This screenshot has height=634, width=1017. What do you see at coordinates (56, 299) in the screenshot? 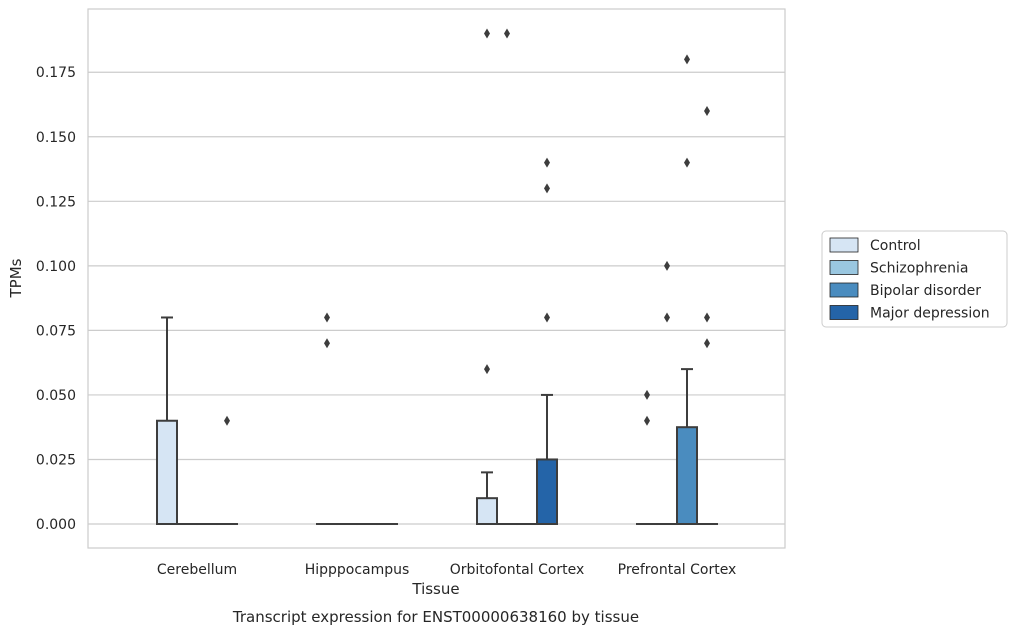
I see `y-tick-labels: 0.000 0.025 0.050 0.075 0.100 0.125 0.150 0.175` at bounding box center [56, 299].